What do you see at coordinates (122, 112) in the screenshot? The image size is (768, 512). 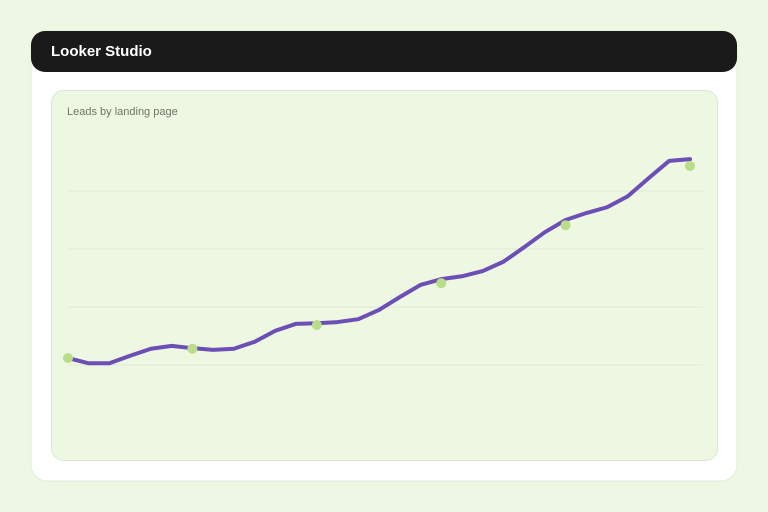 I see `chart-title: Leads by landing page` at bounding box center [122, 112].